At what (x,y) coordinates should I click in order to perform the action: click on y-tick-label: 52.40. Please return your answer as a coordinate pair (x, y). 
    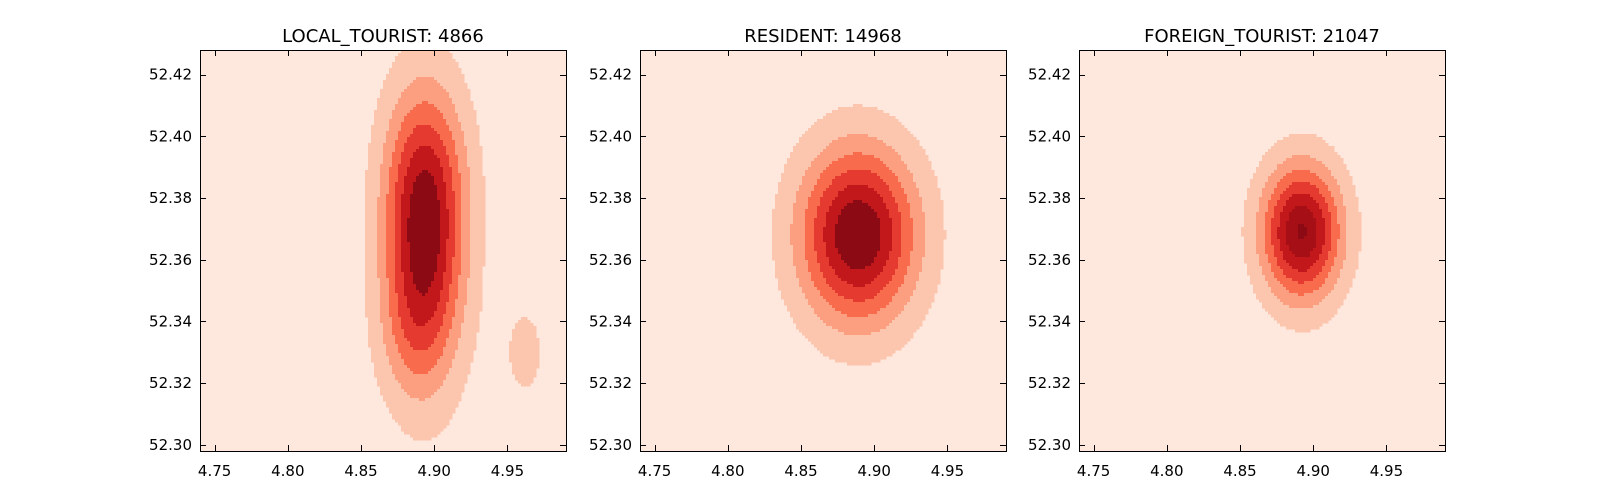
    Looking at the image, I should click on (1049, 136).